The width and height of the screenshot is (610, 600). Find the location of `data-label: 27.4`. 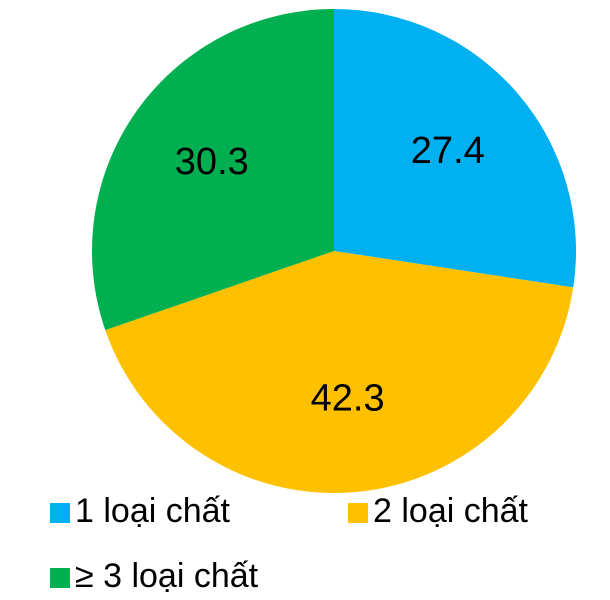

data-label: 27.4 is located at coordinates (448, 151).